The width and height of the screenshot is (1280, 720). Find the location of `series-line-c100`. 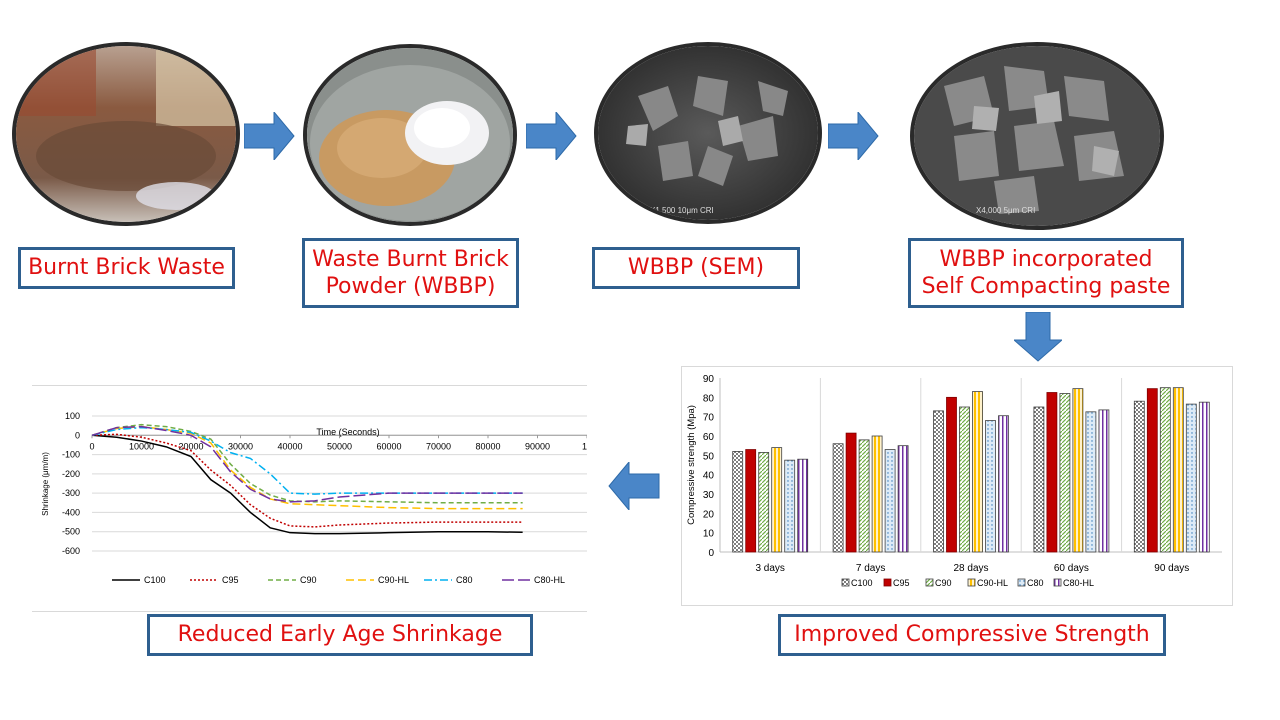

series-line-c100 is located at coordinates (307, 484).